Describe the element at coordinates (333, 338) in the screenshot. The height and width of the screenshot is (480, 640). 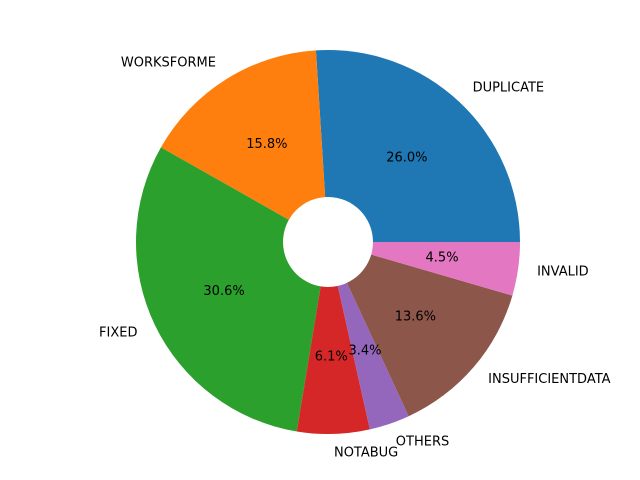
I see `pie-slice-notabug` at that location.